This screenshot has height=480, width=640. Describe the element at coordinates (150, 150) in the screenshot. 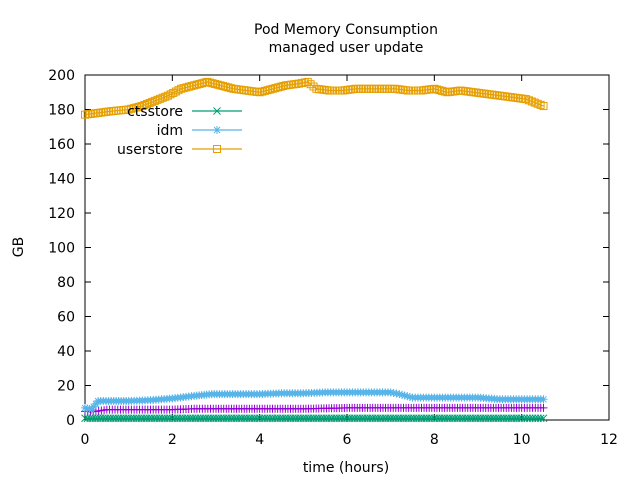

I see `legend-label-userstore: userstore` at that location.